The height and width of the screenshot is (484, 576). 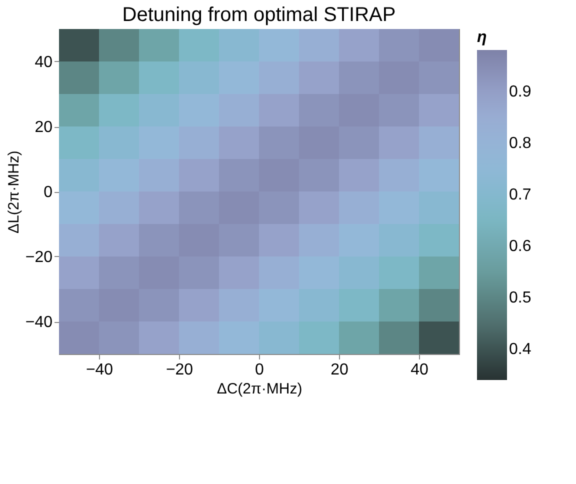 What do you see at coordinates (43, 62) in the screenshot?
I see `y-tick-label: 40` at bounding box center [43, 62].